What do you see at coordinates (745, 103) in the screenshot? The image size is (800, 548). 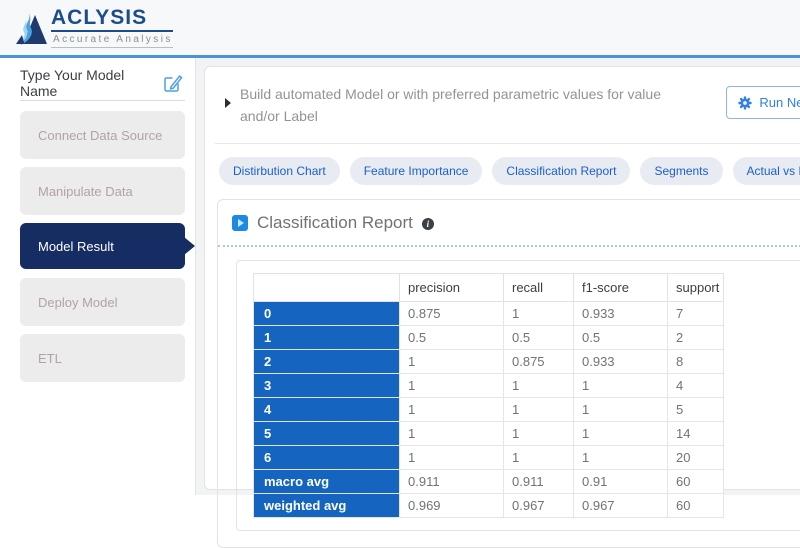 I see `gear-icon` at bounding box center [745, 103].